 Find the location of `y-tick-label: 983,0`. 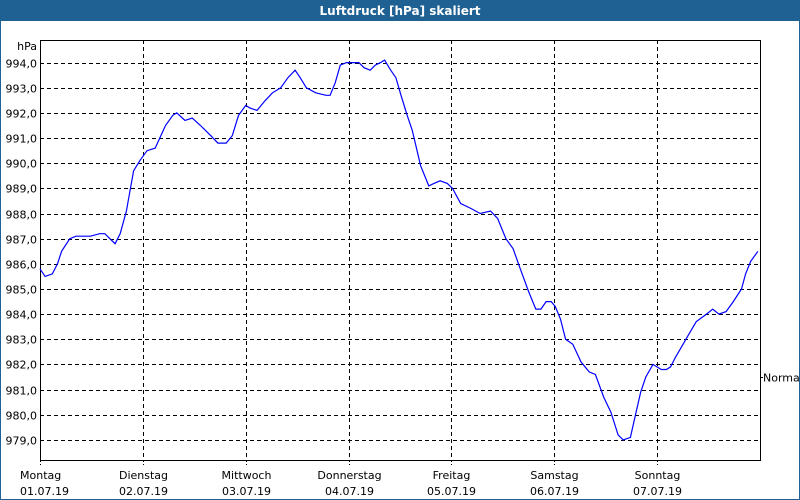

y-tick-label: 983,0 is located at coordinates (22, 340).